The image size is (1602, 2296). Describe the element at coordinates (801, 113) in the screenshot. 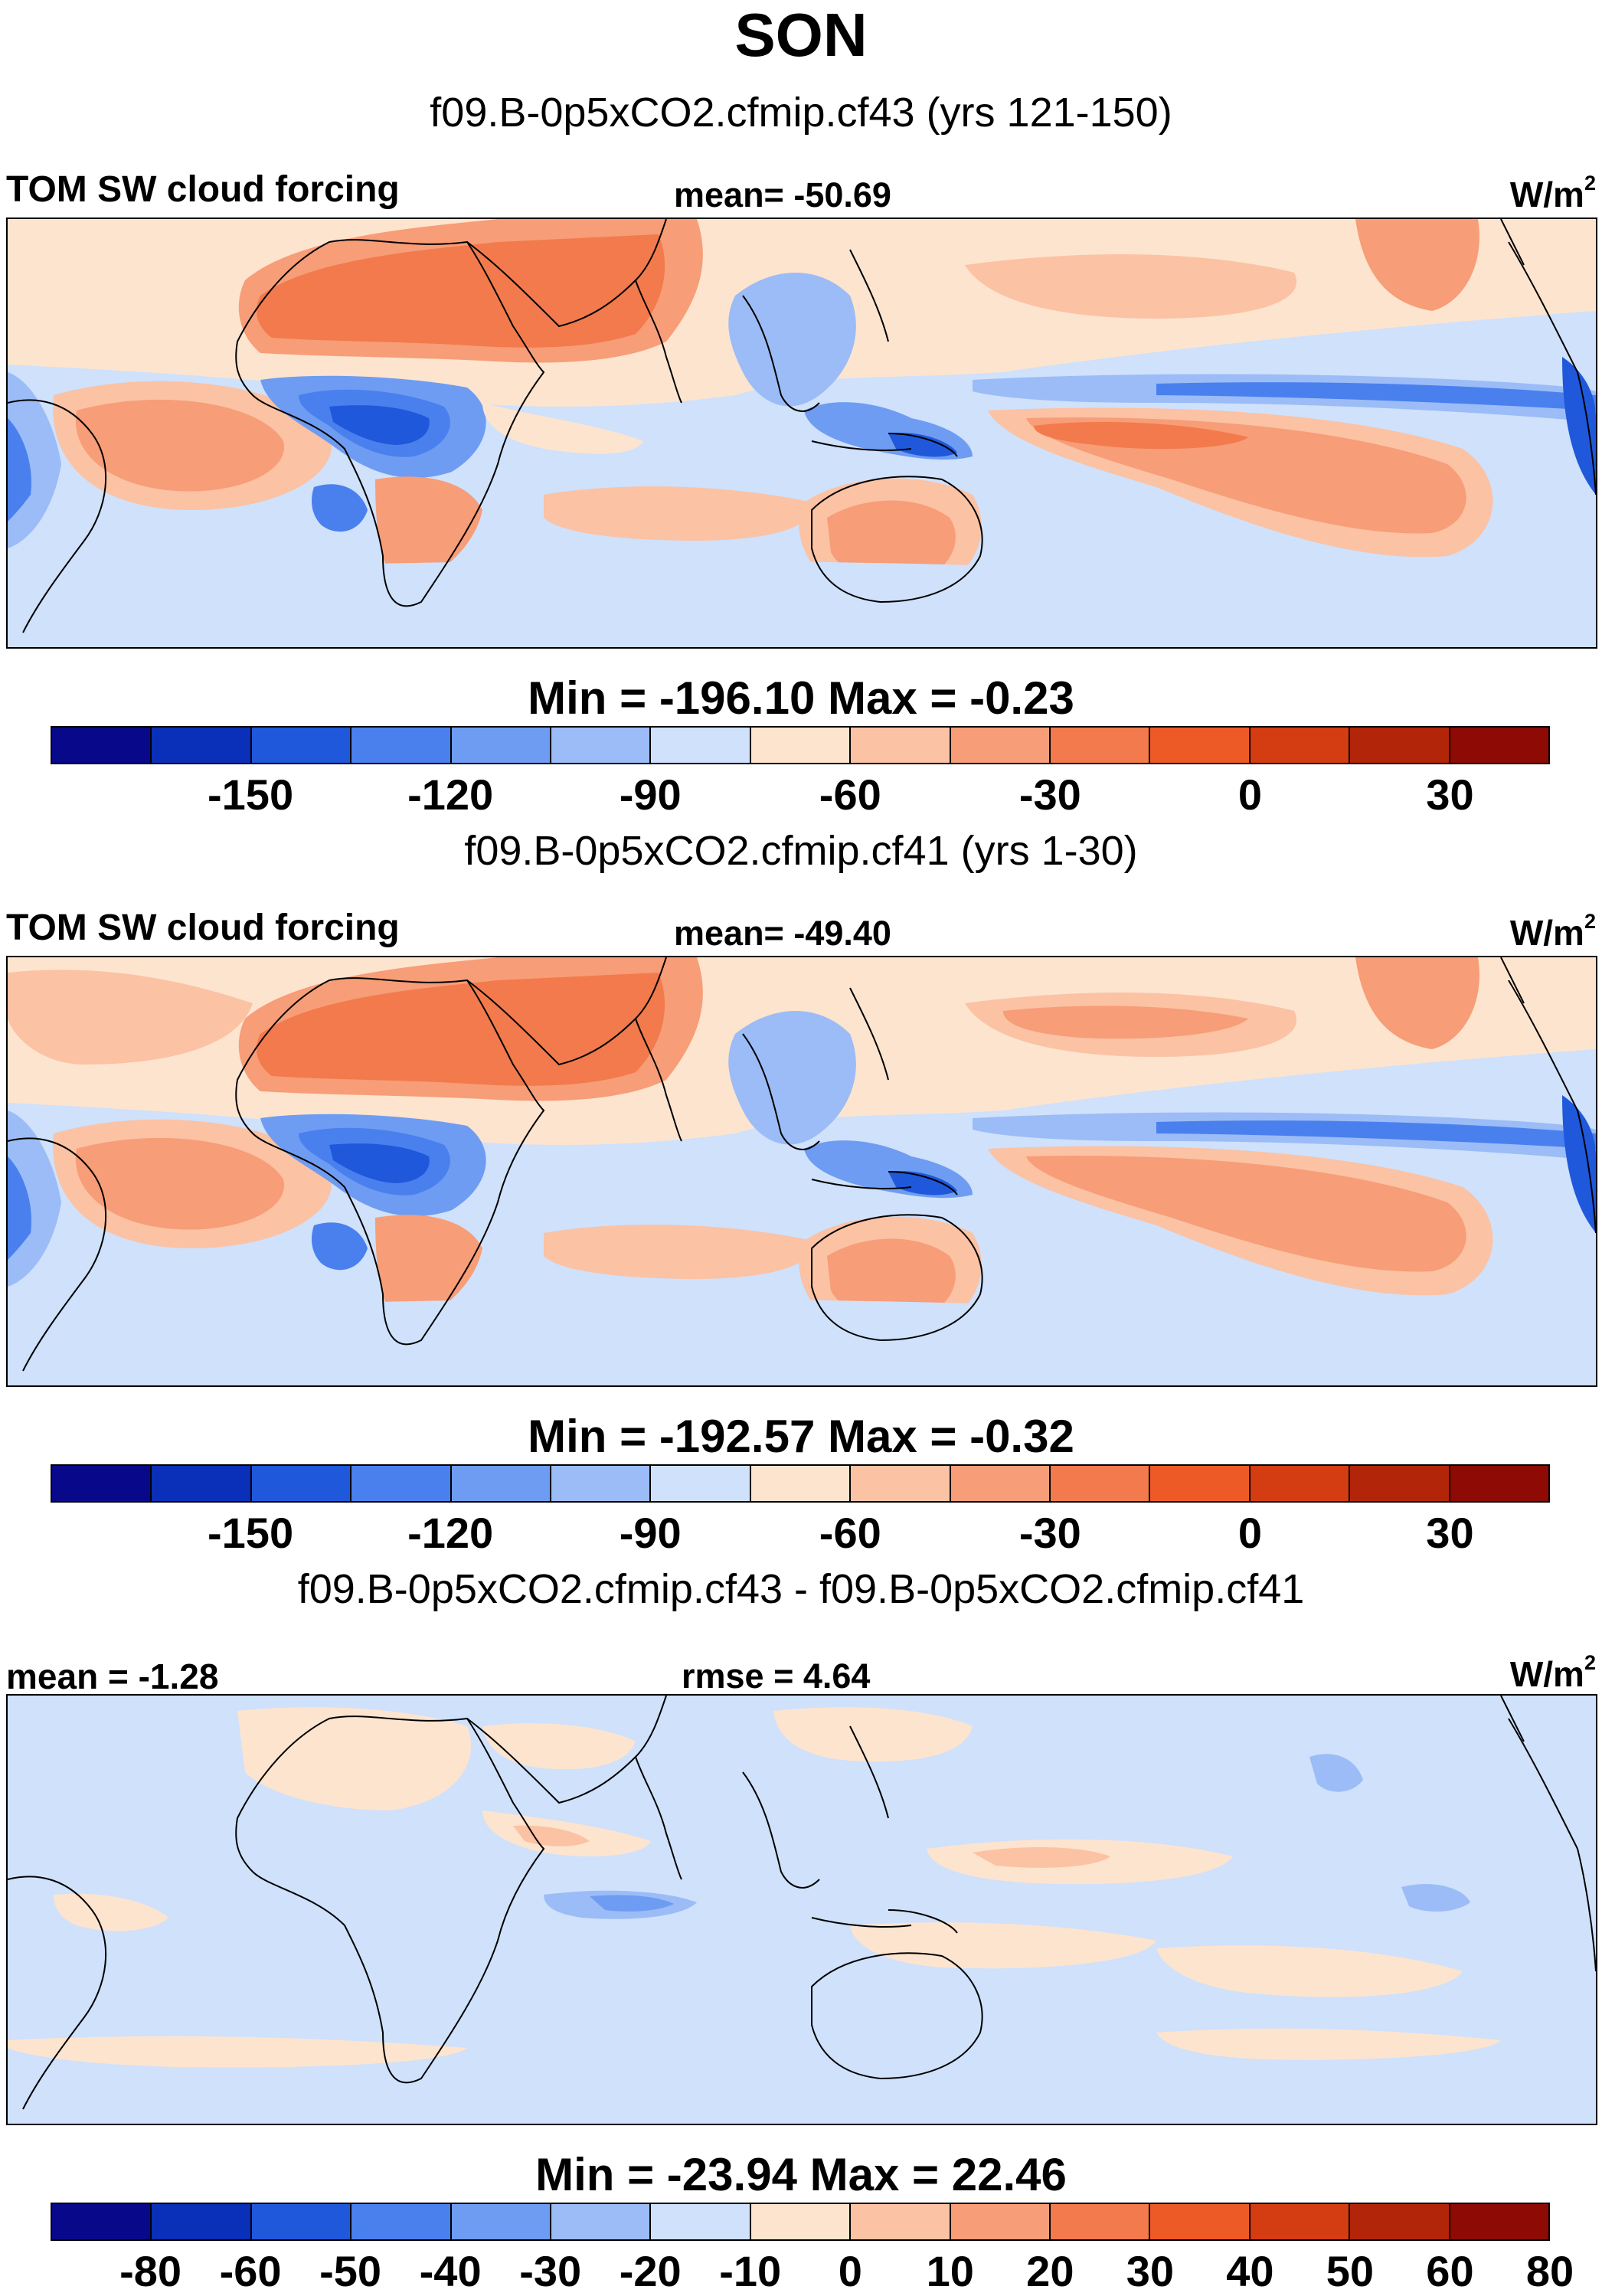

I see `panel1-case-title: f09.B-0p5xCO2.cfmip.cf43 (yrs 121-150)` at that location.